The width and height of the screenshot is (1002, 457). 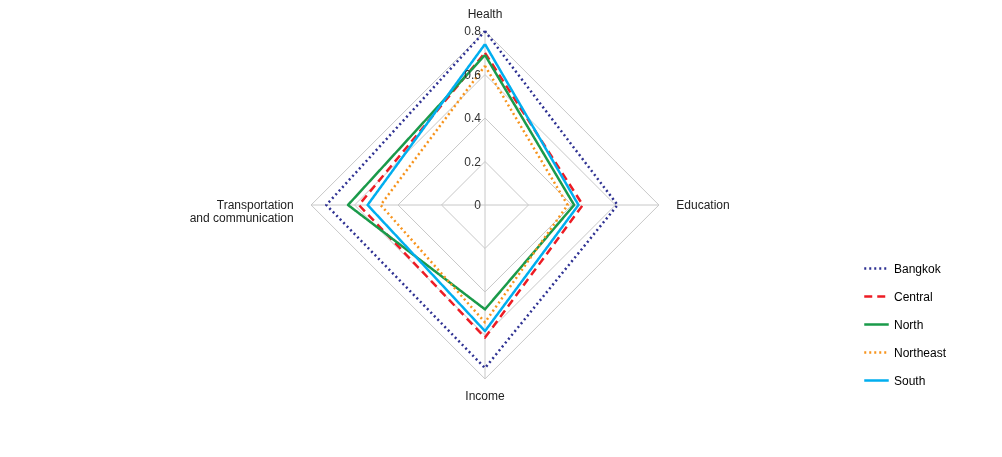 I want to click on spoke-label: Transportation and communication, so click(x=241, y=211).